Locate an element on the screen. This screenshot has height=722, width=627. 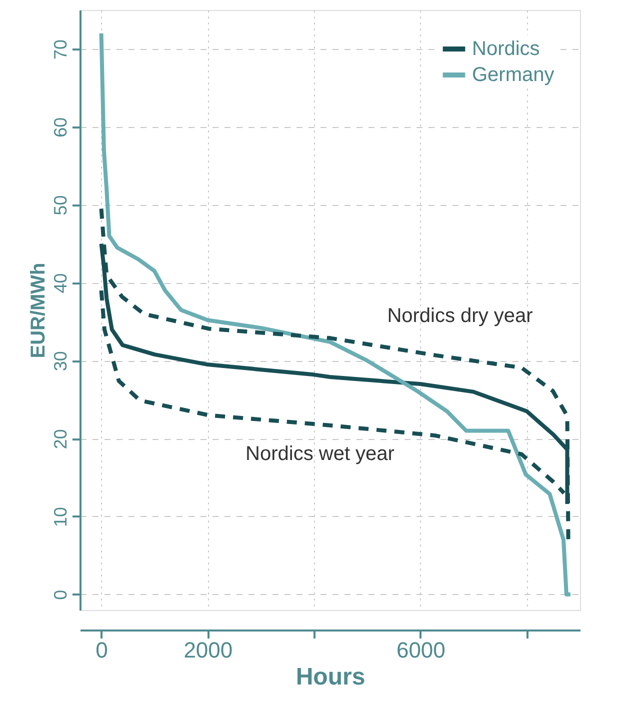
legend-label: Germany is located at coordinates (513, 75).